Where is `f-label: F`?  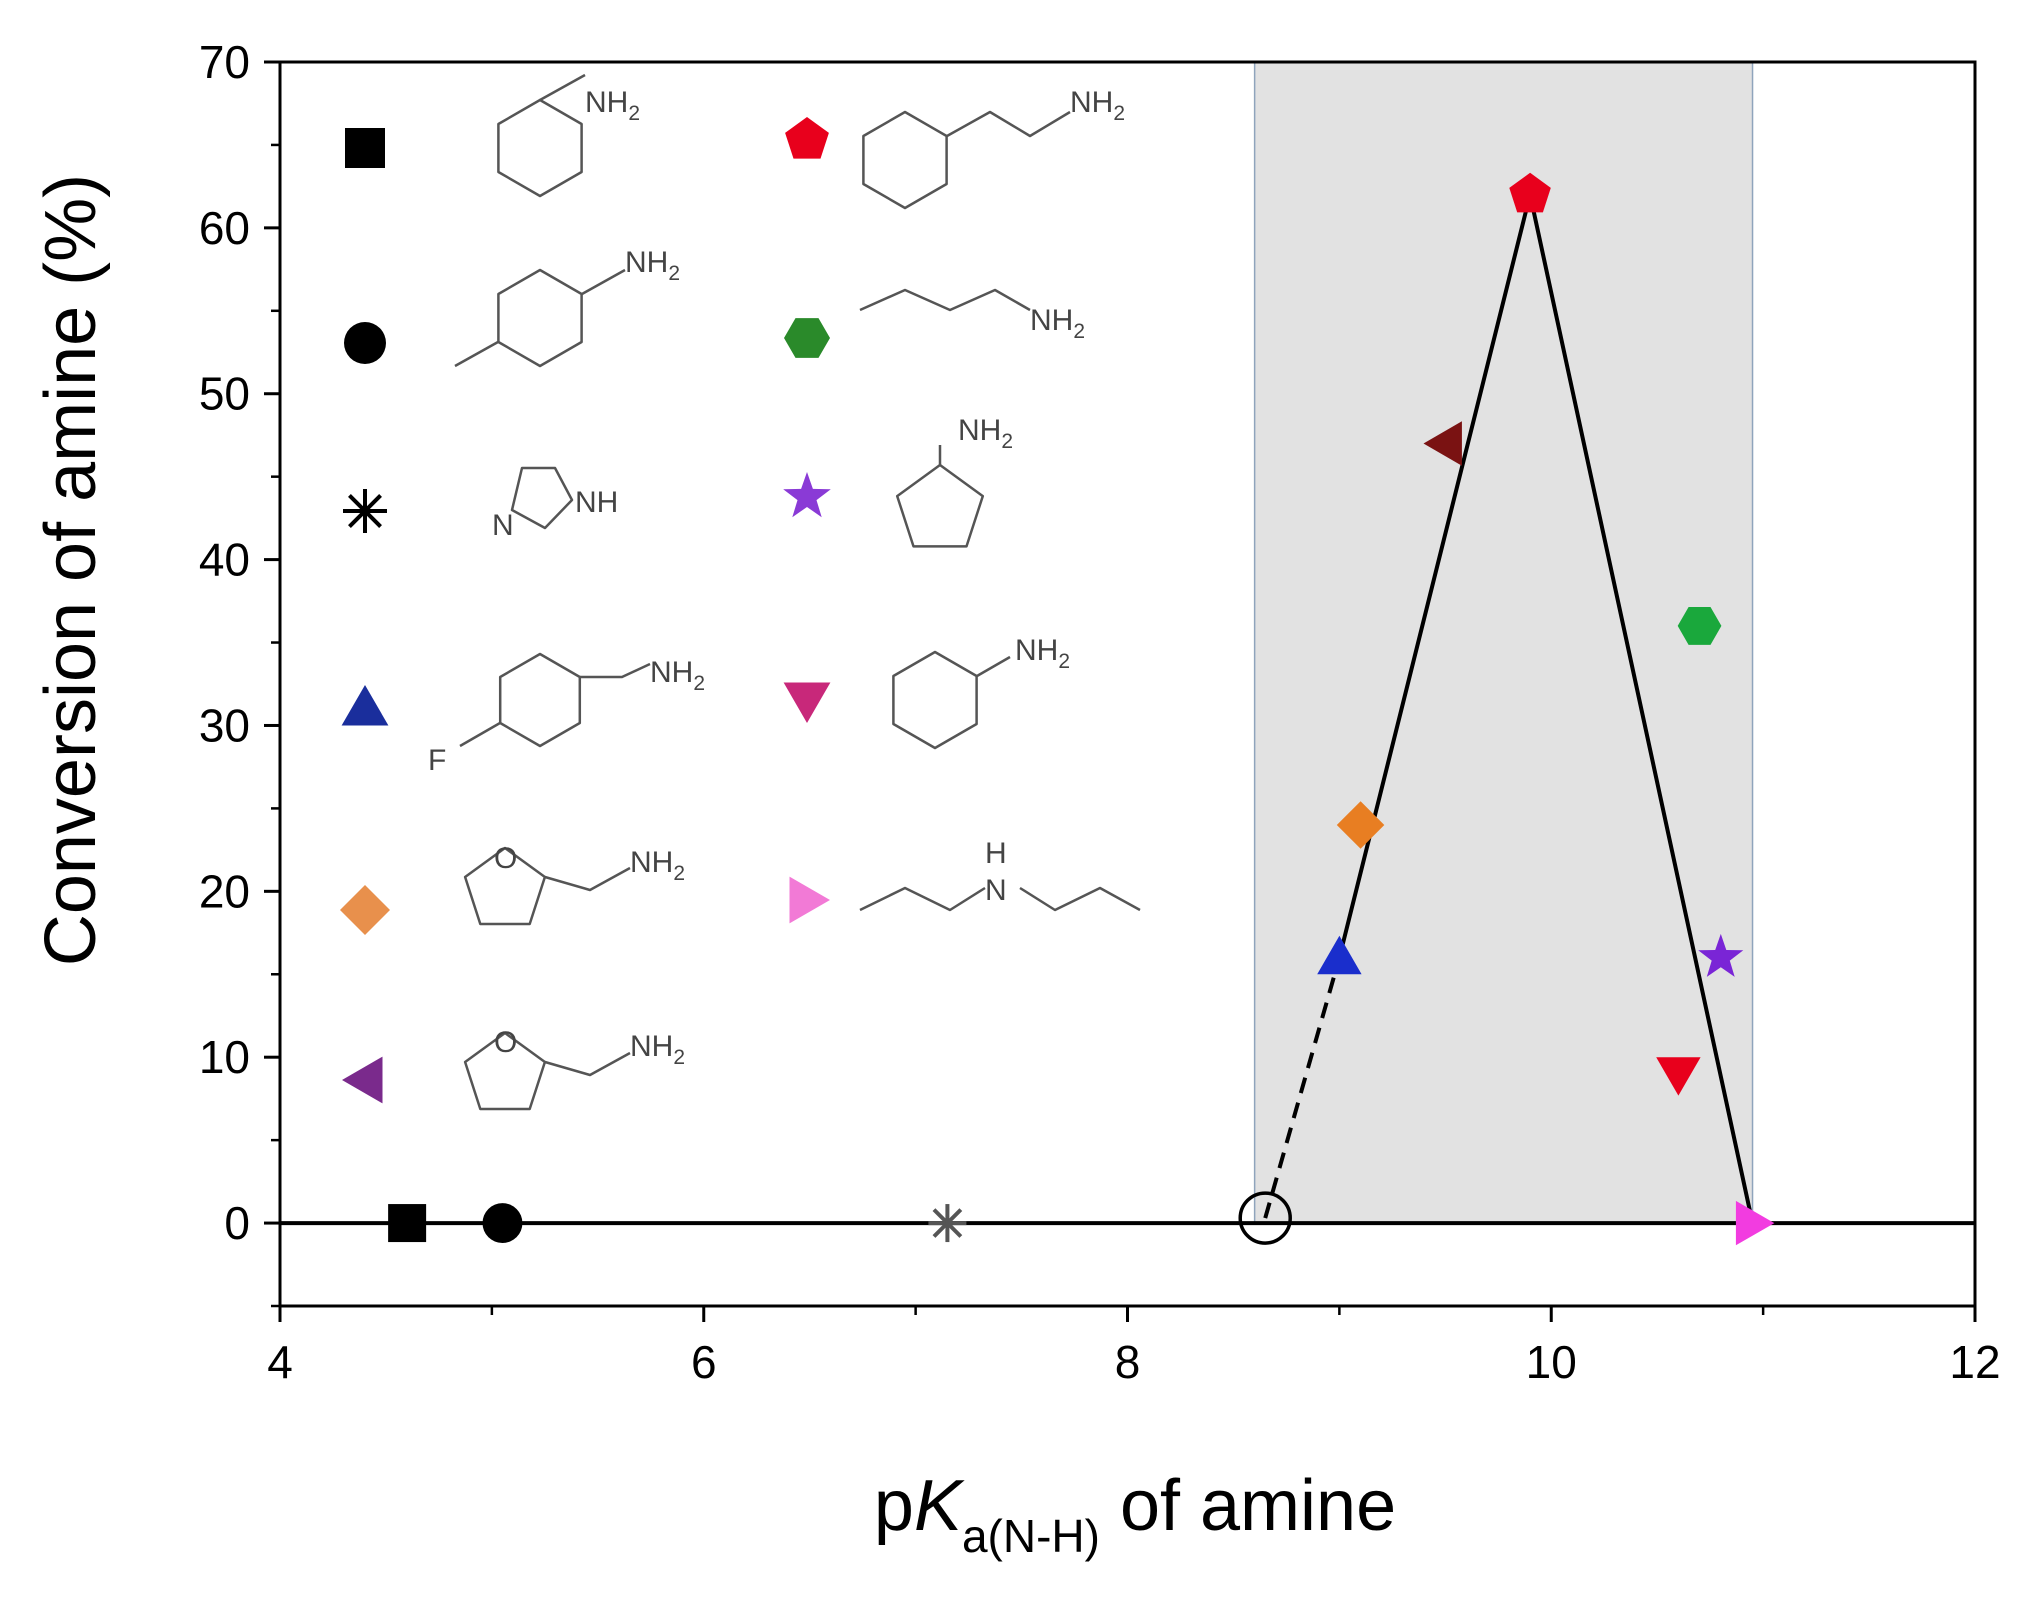 f-label: F is located at coordinates (437, 760).